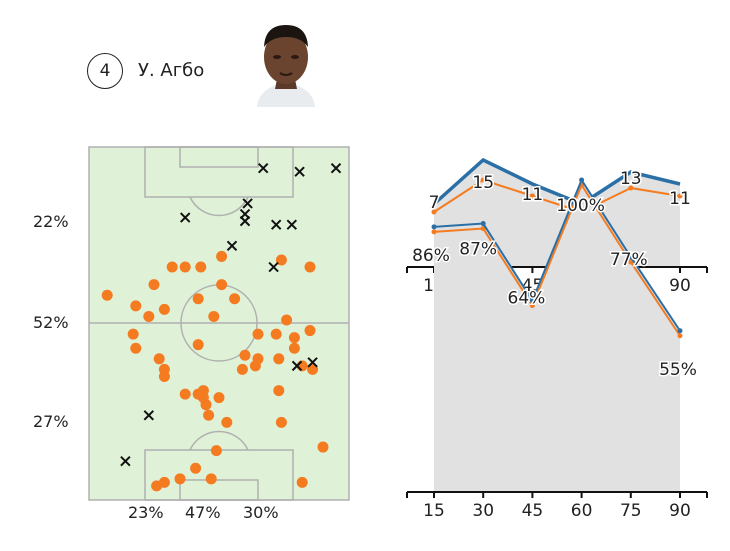 The image size is (730, 551). Describe the element at coordinates (631, 179) in the screenshot. I see `data-label: 13` at that location.